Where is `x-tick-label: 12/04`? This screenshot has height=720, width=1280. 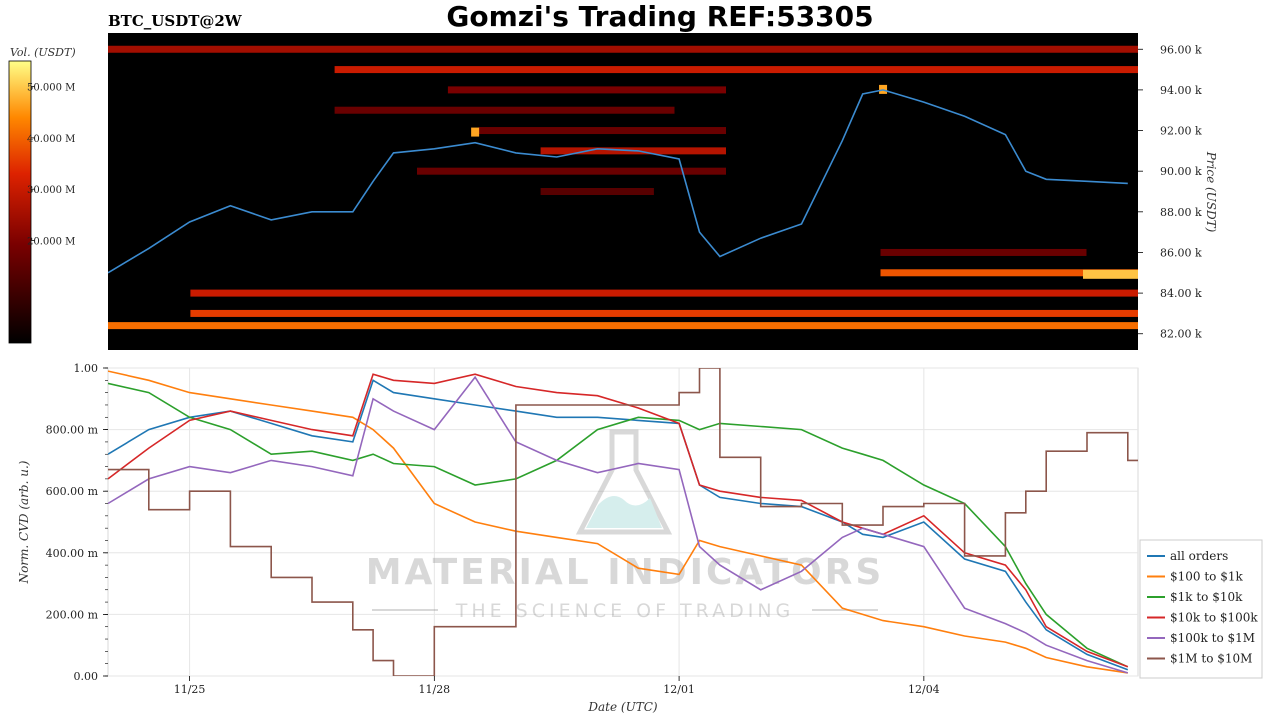 x-tick-label: 12/04 is located at coordinates (924, 689).